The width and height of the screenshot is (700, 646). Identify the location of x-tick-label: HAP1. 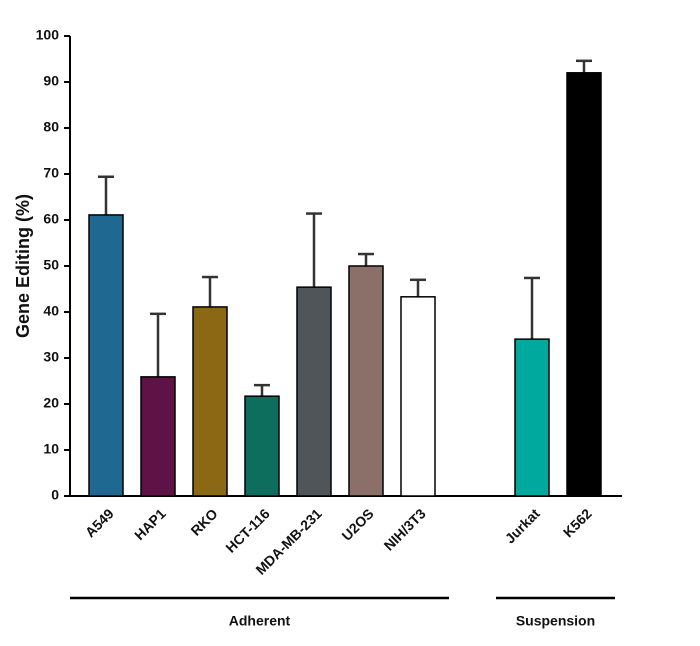
(150, 524).